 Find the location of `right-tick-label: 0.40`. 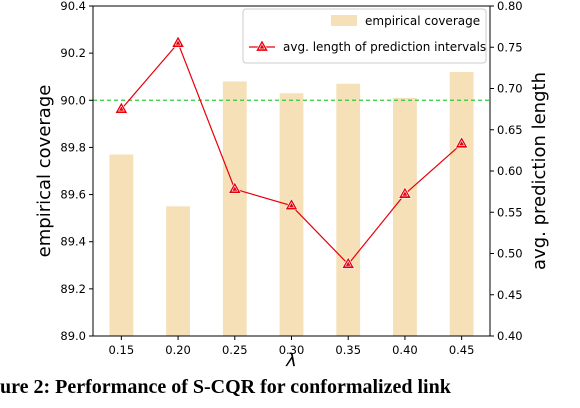

right-tick-label: 0.40 is located at coordinates (510, 336).